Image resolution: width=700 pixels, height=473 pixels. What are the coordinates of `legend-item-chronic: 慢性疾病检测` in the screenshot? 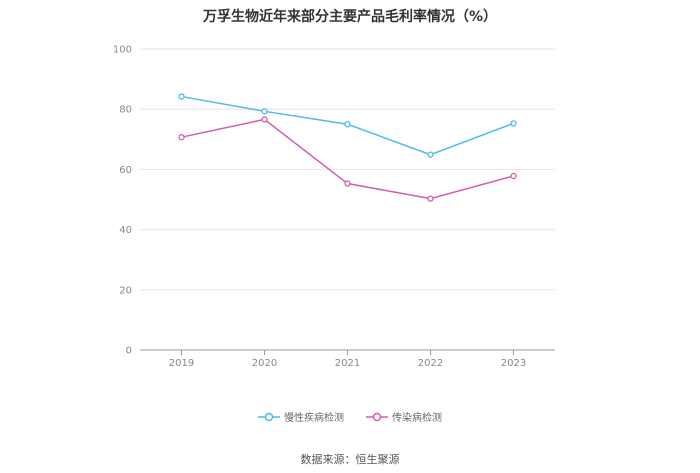 It's located at (301, 416).